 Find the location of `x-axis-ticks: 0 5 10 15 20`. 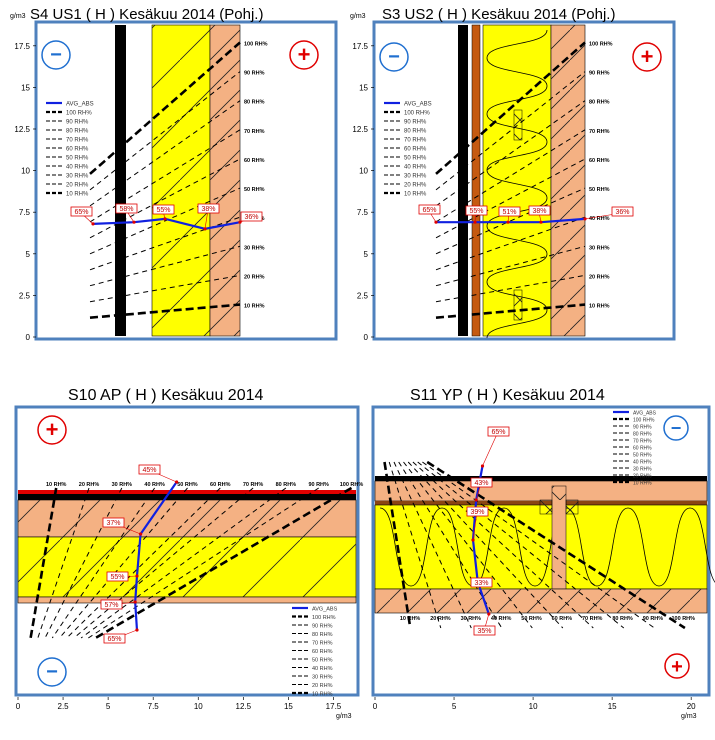

x-axis-ticks: 0 5 10 15 20 is located at coordinates (534, 704).